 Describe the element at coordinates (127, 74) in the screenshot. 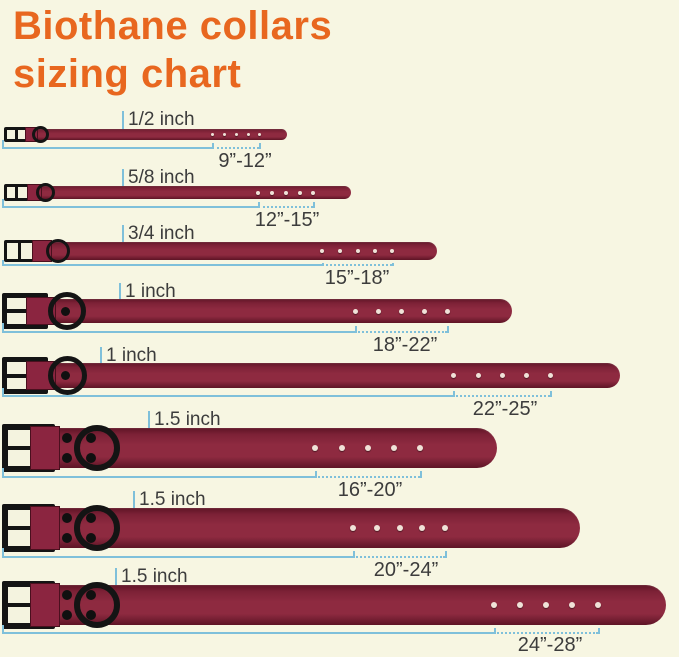

I see `title-line-2: sizing chart` at that location.